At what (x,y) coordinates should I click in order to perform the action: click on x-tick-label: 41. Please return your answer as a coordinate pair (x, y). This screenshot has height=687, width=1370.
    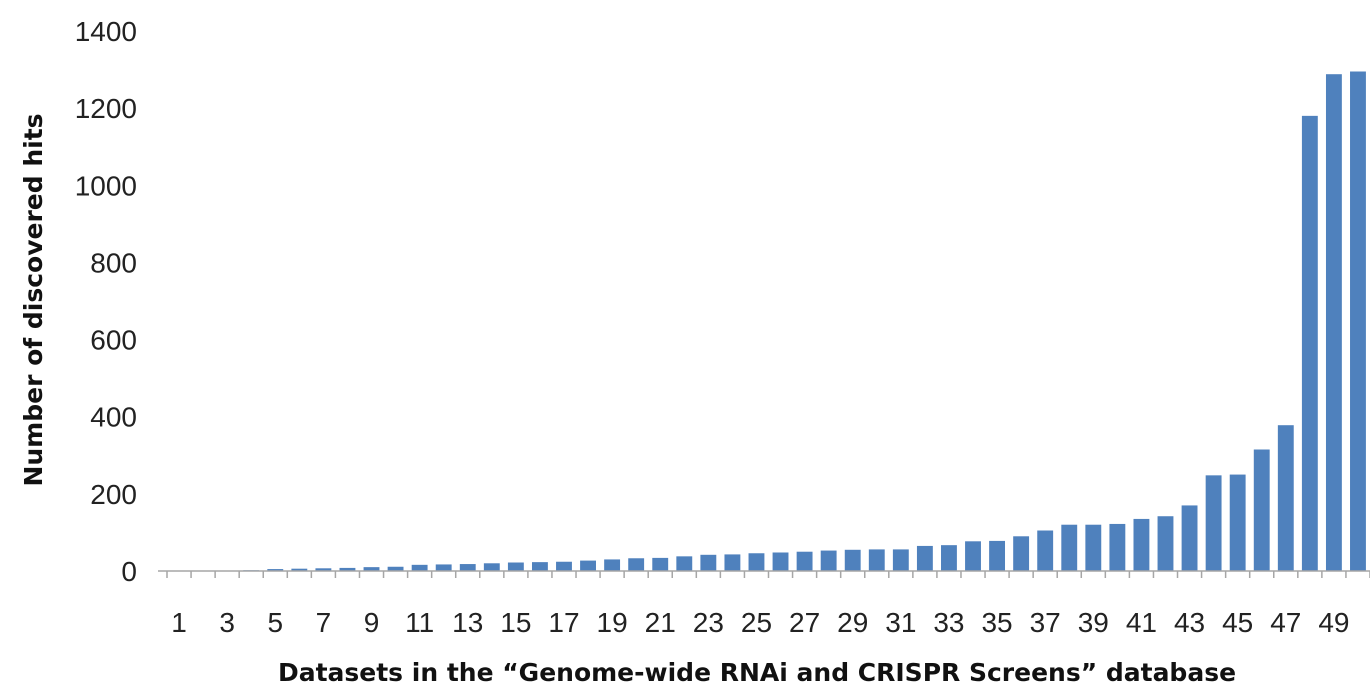
    Looking at the image, I should click on (1141, 622).